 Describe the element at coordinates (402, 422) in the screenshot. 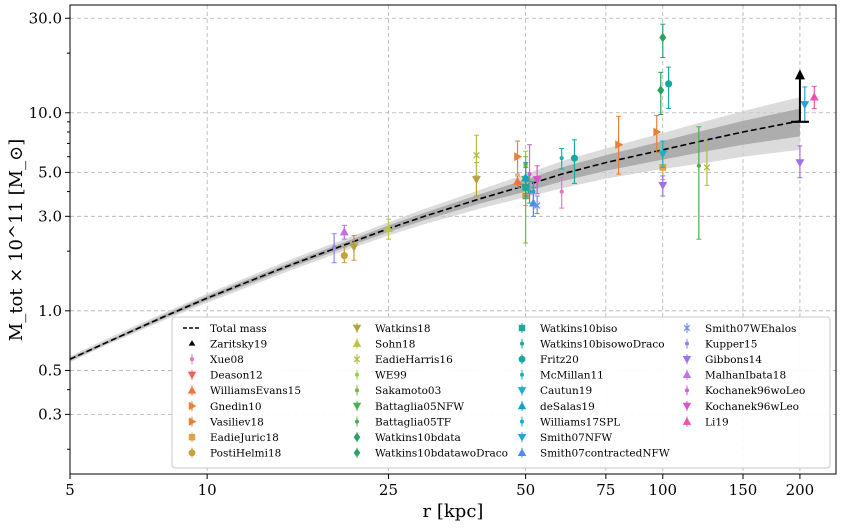

I see `legend-item-battaglia05tf: Battaglia05TF` at that location.